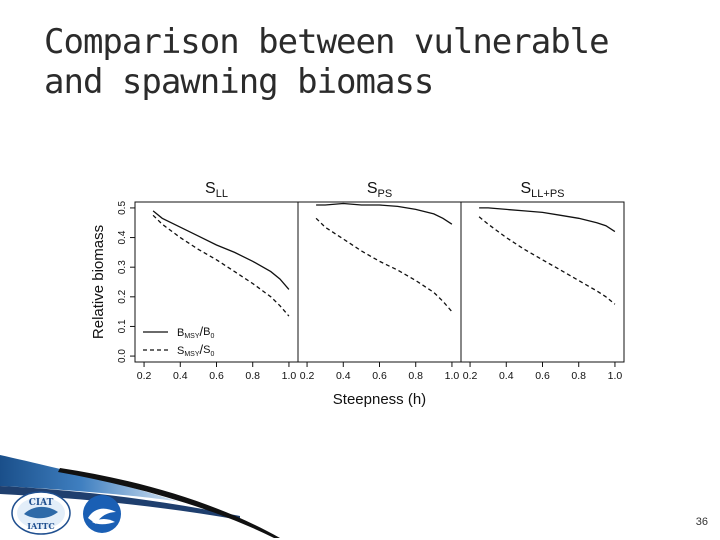 Image resolution: width=720 pixels, height=540 pixels. I want to click on slide-title-line-1: Comparison between vulnerable, so click(327, 42).